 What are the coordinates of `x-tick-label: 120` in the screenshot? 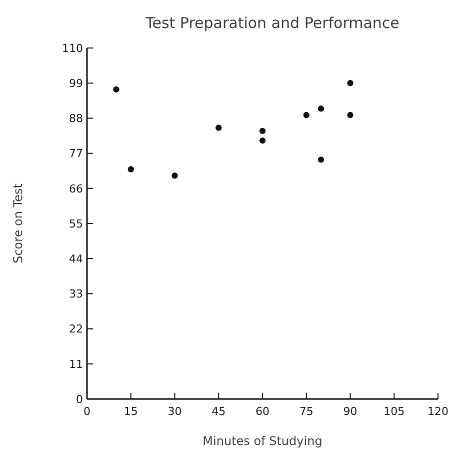 It's located at (438, 411).